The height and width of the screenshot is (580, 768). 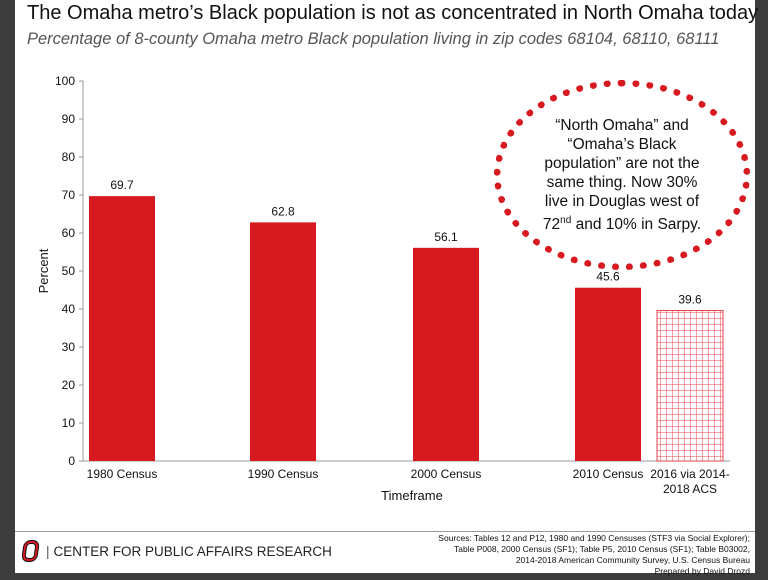 What do you see at coordinates (690, 489) in the screenshot?
I see `x-tick-label: 2018 ACS` at bounding box center [690, 489].